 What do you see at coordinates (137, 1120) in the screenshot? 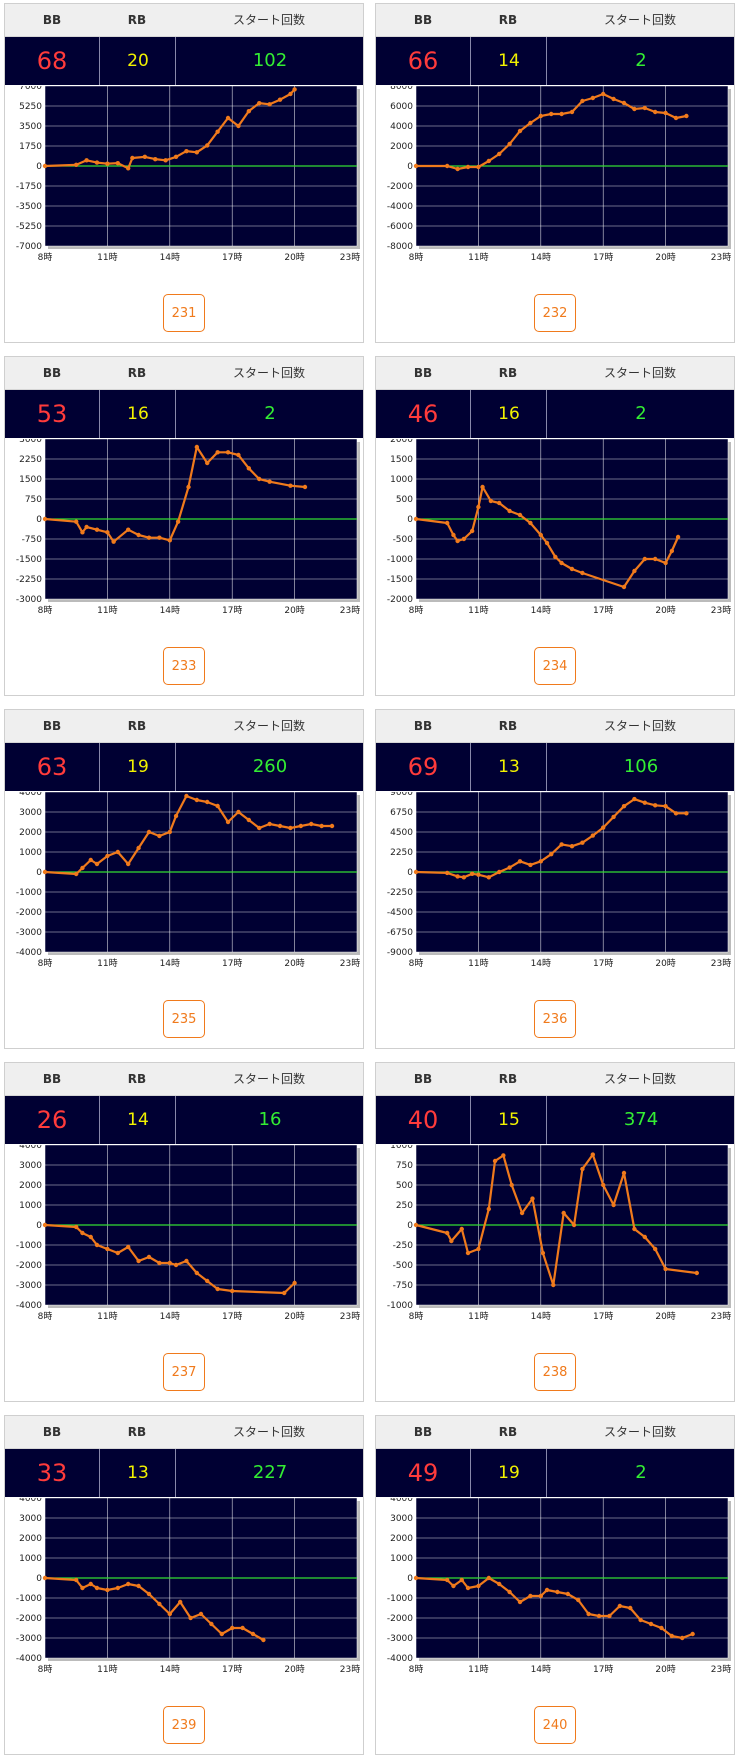
I see `rb-count: 14` at bounding box center [137, 1120].